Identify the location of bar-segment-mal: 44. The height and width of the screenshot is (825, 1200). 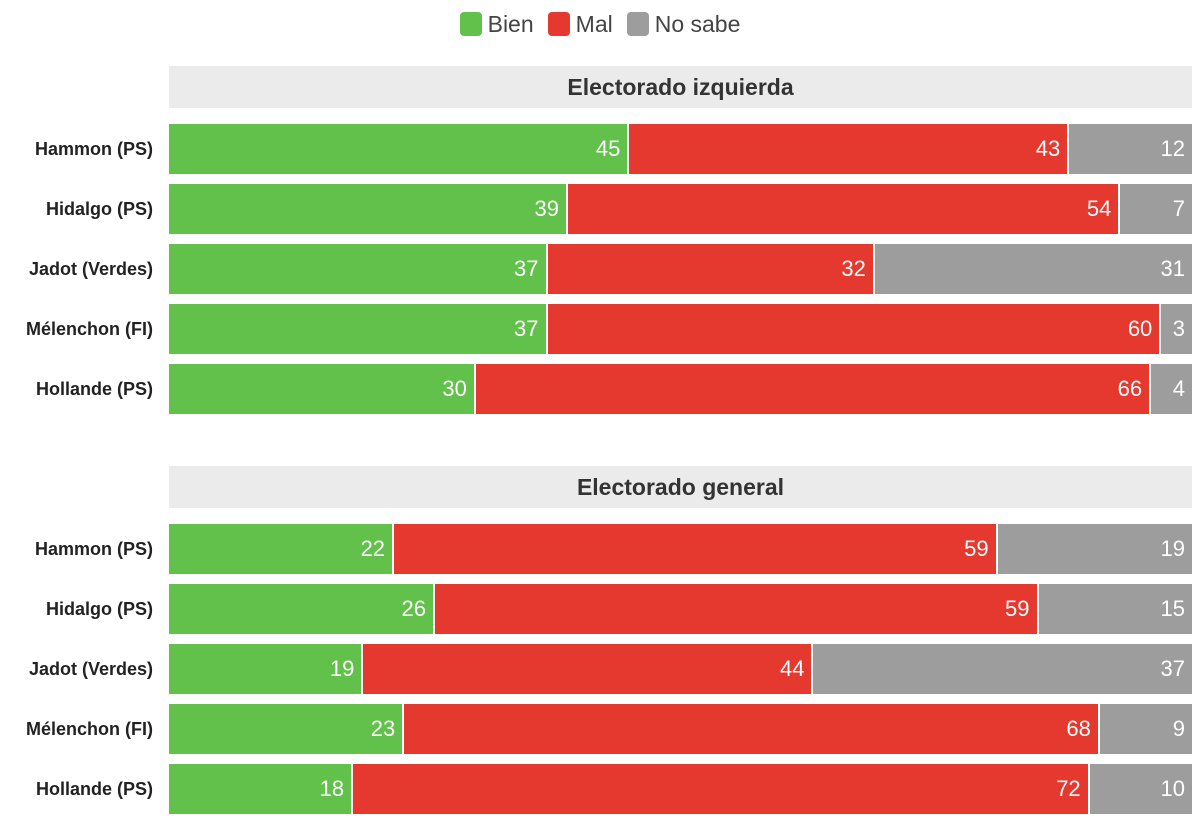
(588, 669).